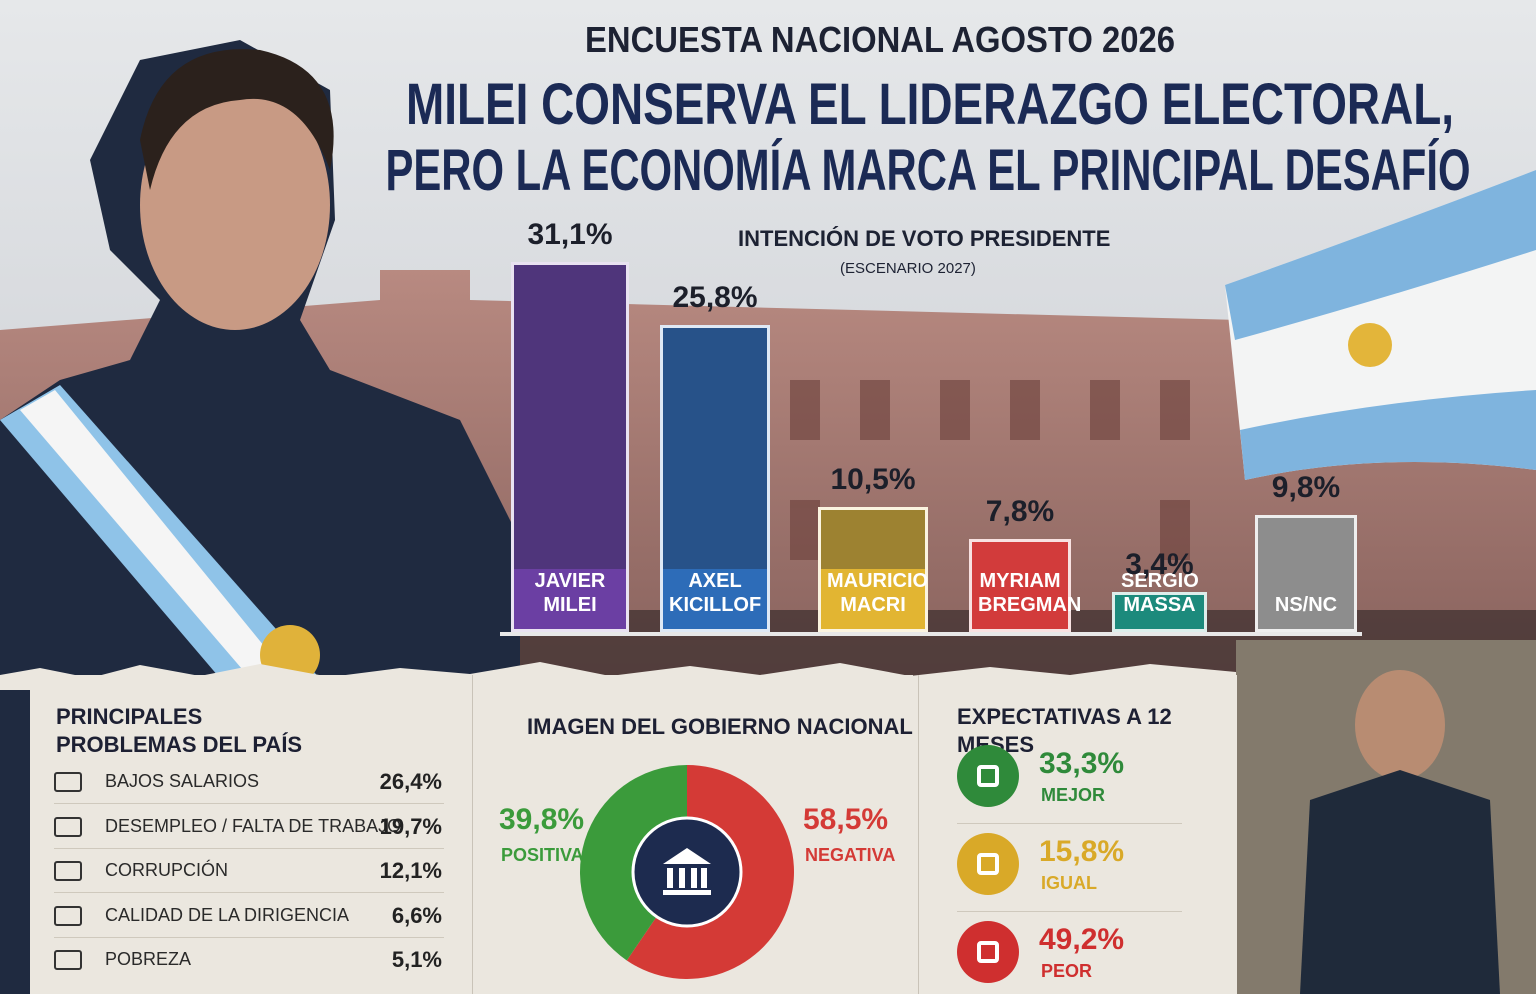  I want to click on row-label: CALIDAD DE LA DIRIGENCIA, so click(227, 914).